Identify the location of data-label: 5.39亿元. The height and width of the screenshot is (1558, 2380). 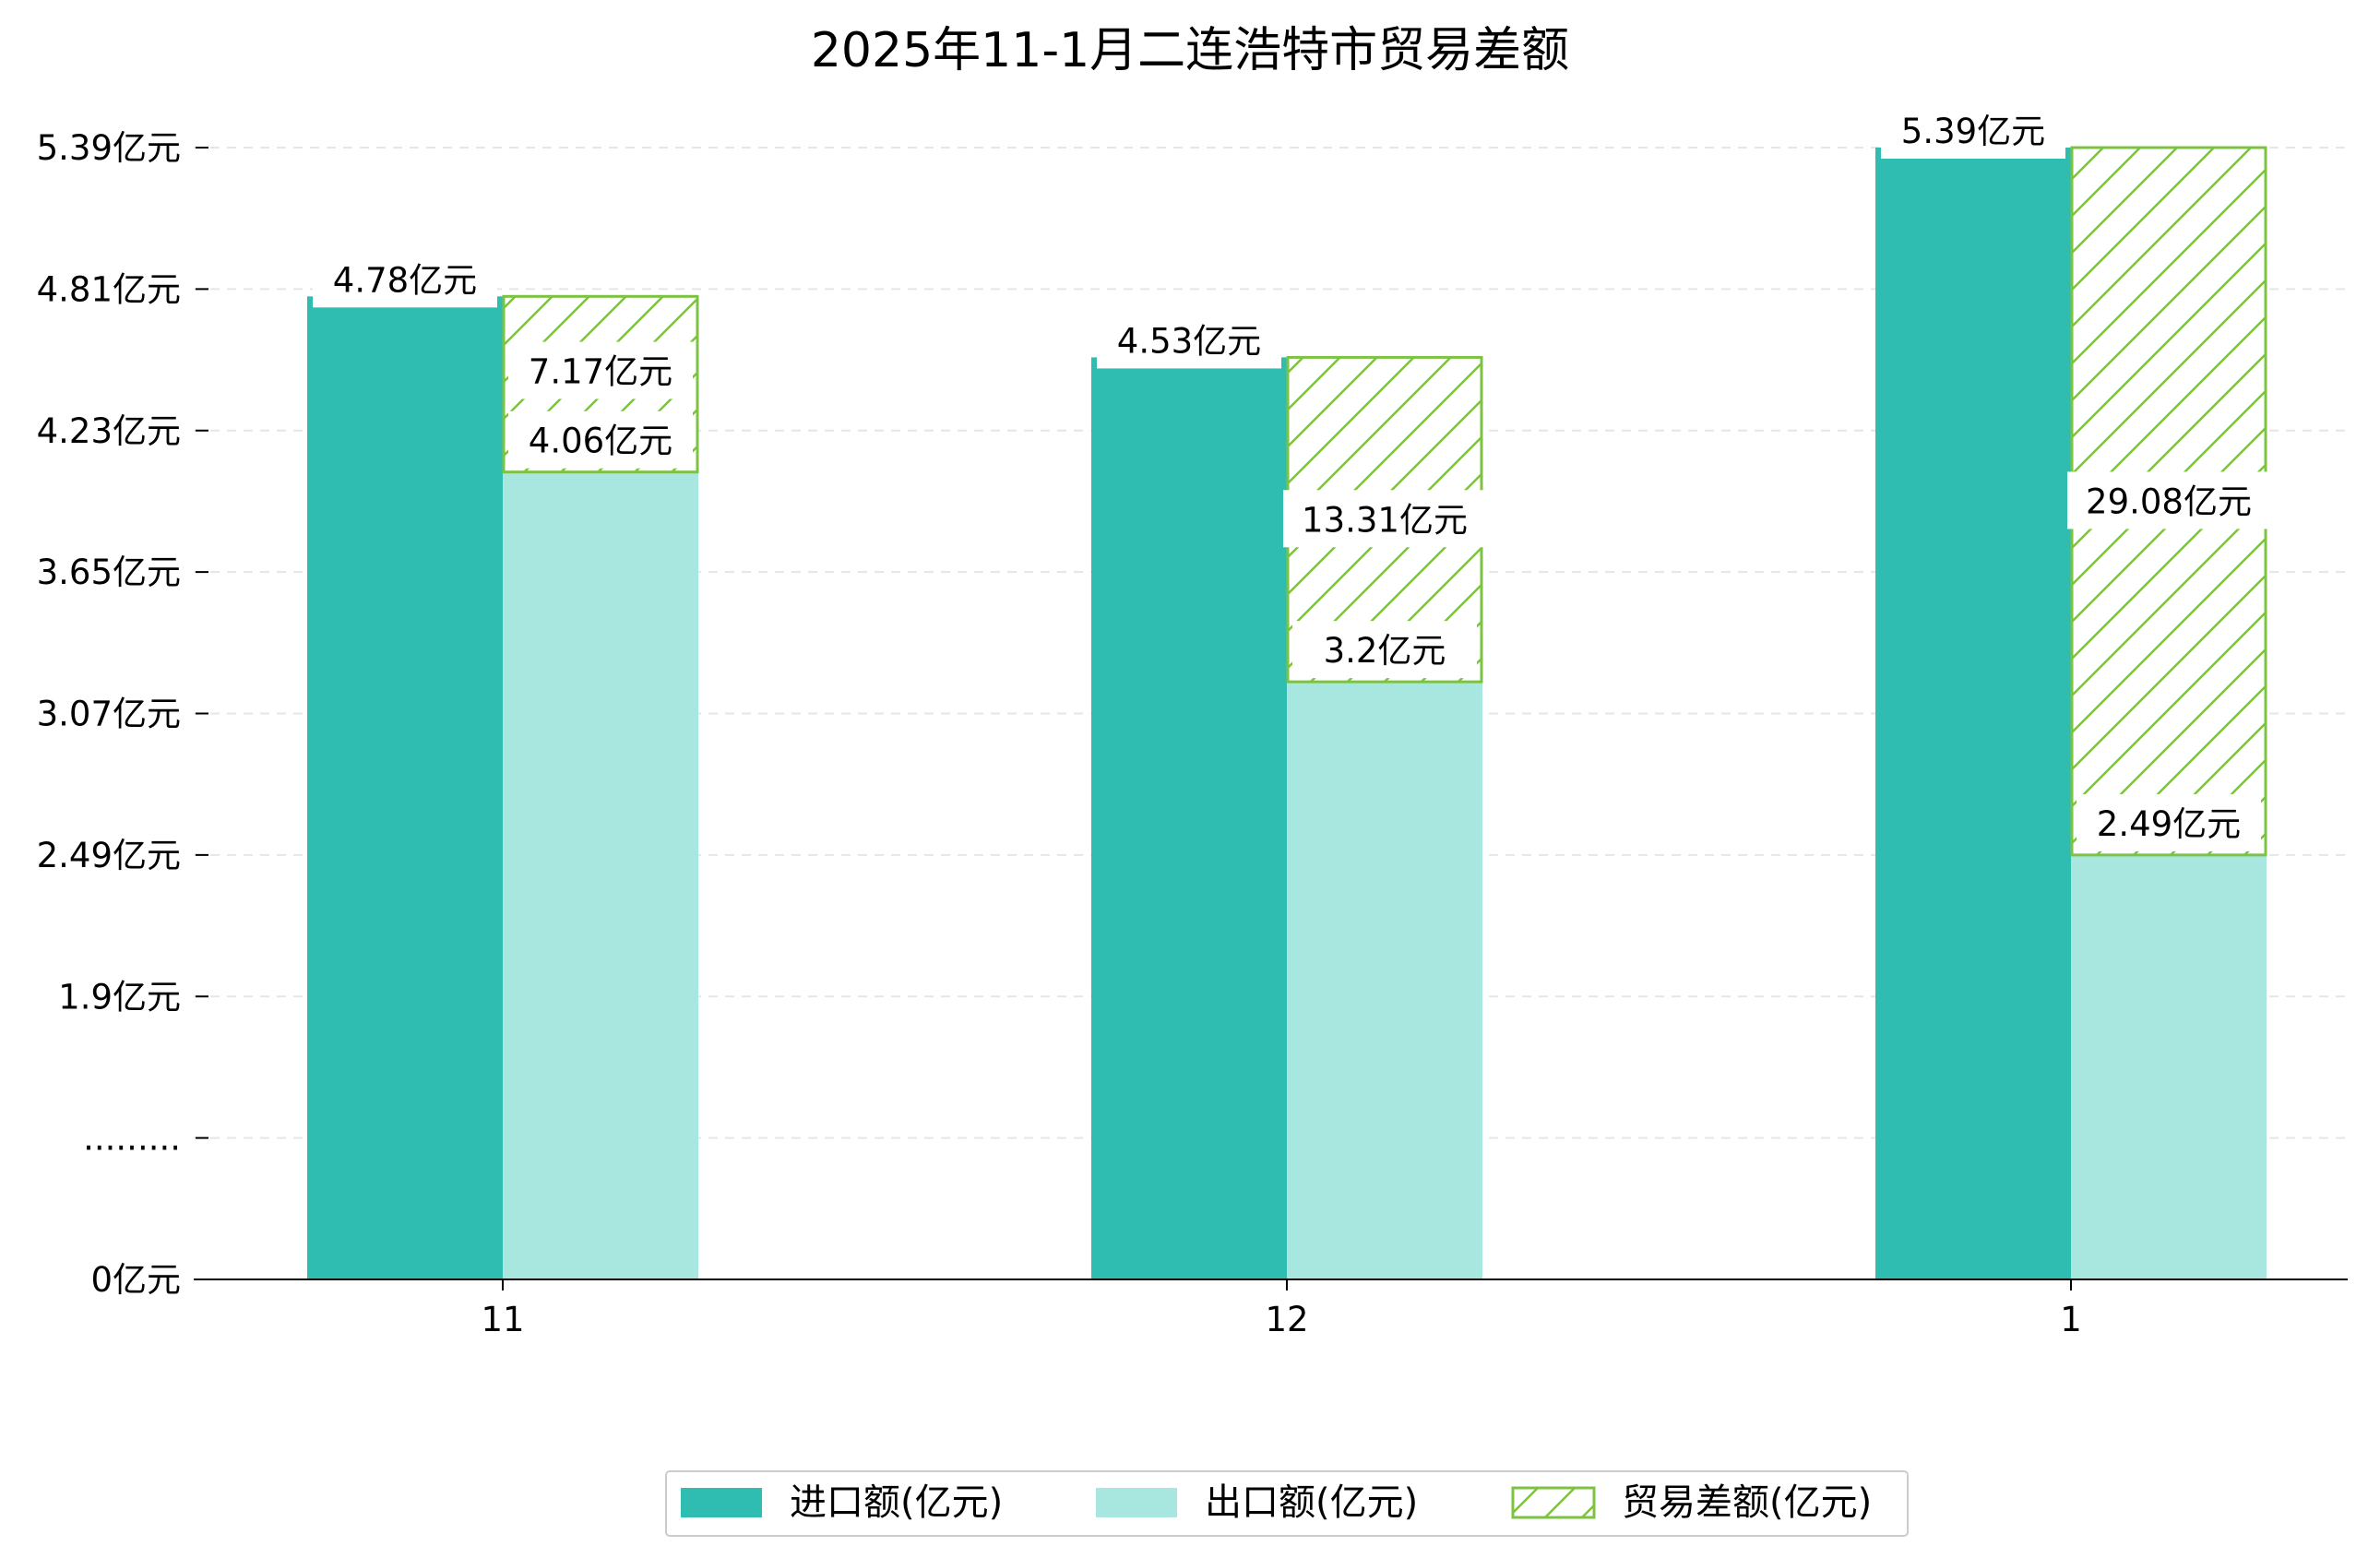
(1973, 131).